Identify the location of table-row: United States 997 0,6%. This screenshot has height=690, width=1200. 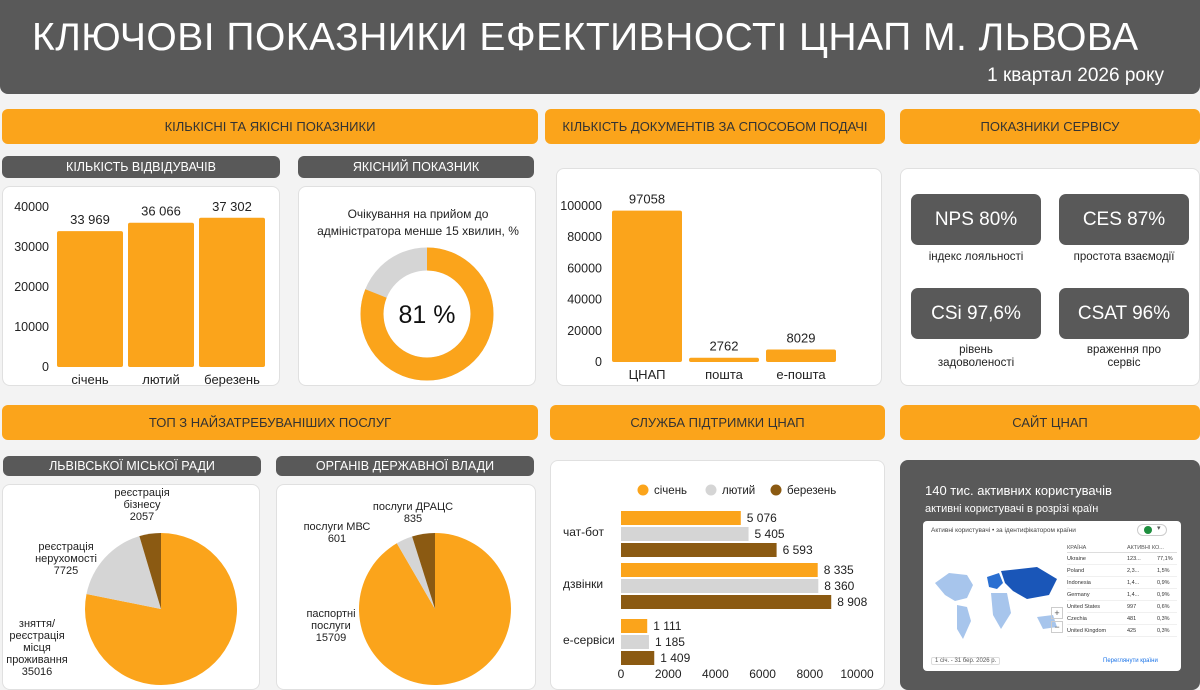
(1122, 607).